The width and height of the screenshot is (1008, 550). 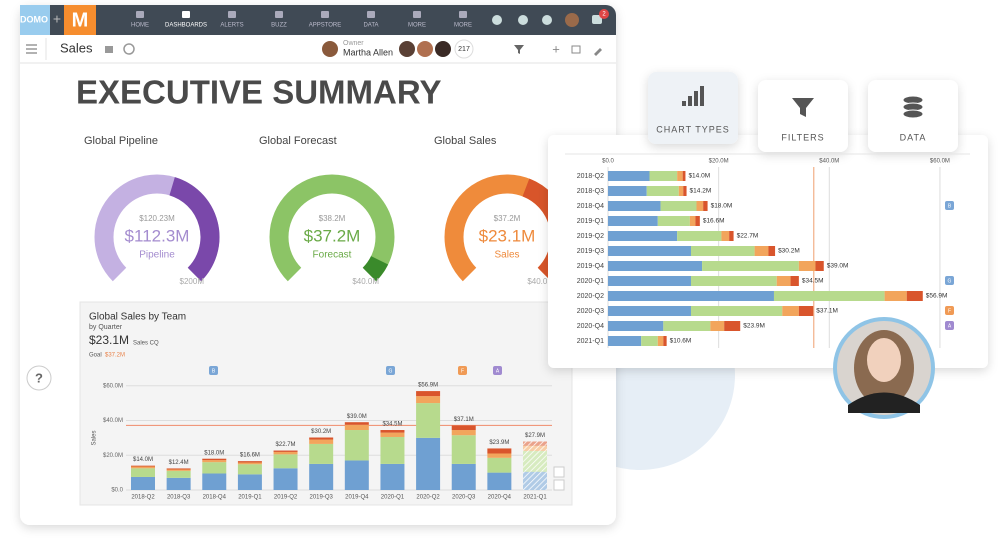 What do you see at coordinates (129, 49) in the screenshot?
I see `share-icon` at bounding box center [129, 49].